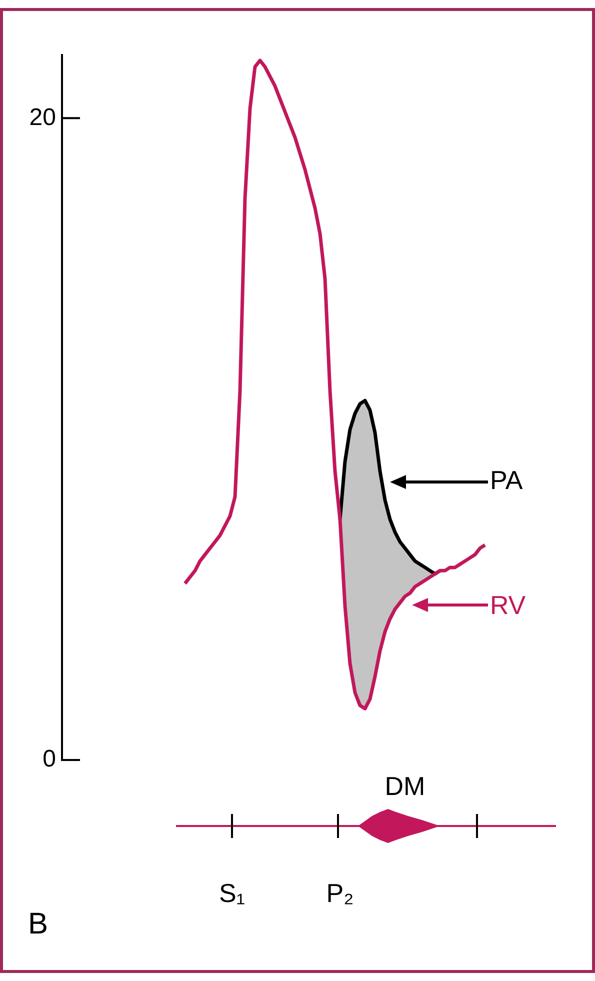 This screenshot has width=595, height=981. I want to click on text: P₂, so click(340, 893).